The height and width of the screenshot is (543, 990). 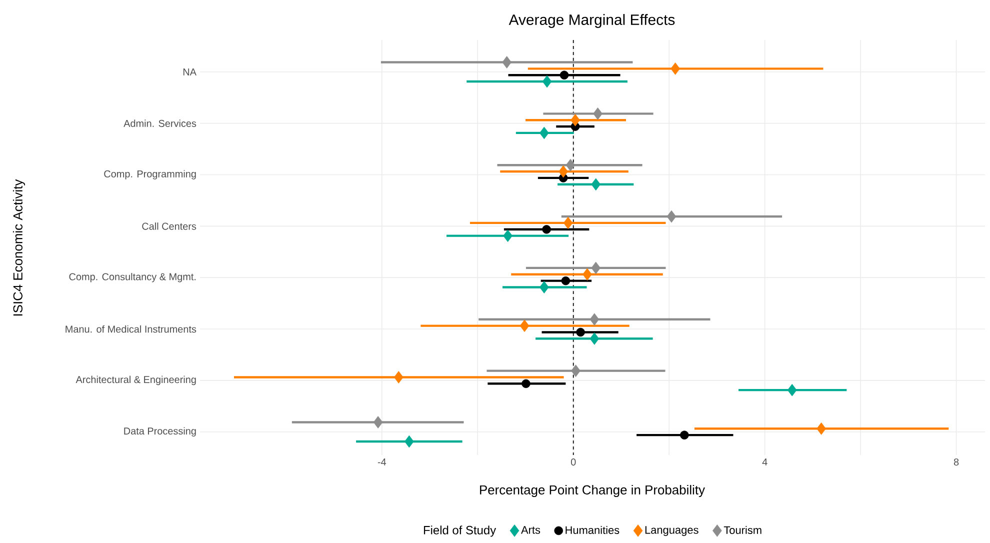 What do you see at coordinates (743, 530) in the screenshot?
I see `legend-label: Tourism` at bounding box center [743, 530].